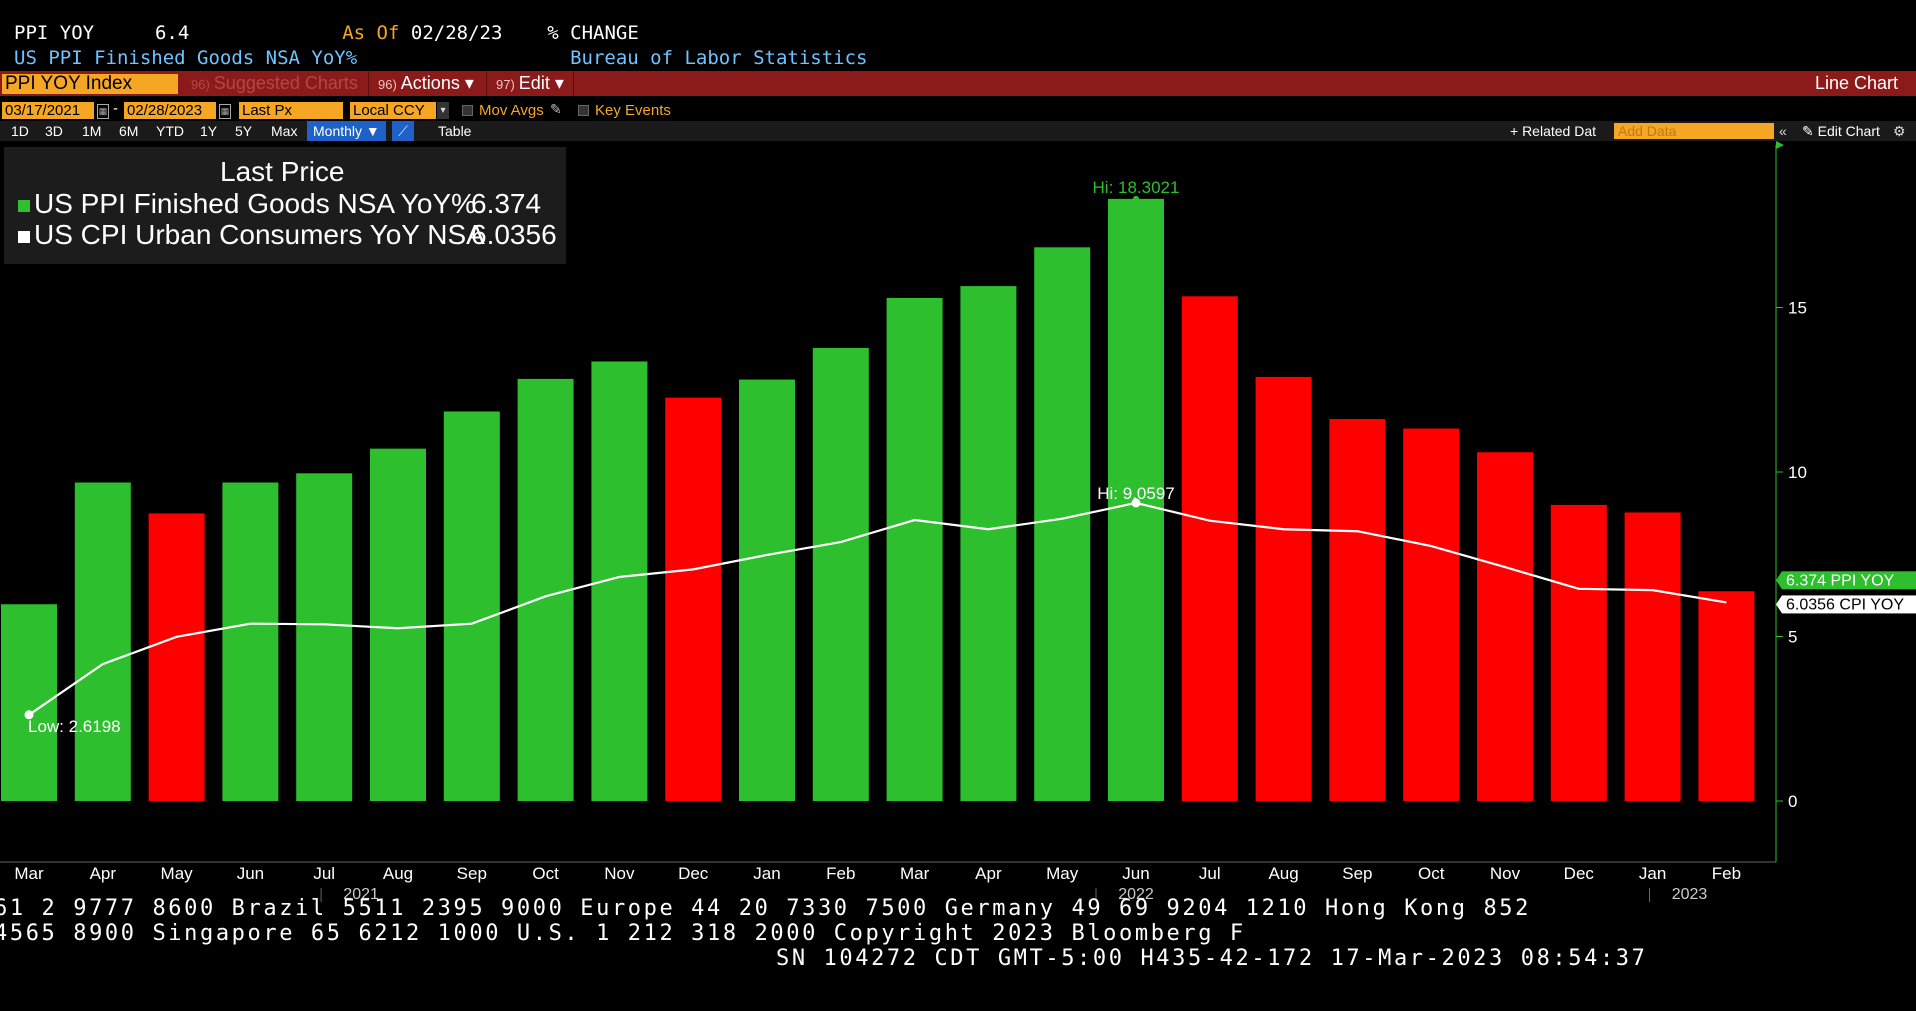 The image size is (1916, 1011). Describe the element at coordinates (583, 110) in the screenshot. I see `key-events-checkbox` at that location.